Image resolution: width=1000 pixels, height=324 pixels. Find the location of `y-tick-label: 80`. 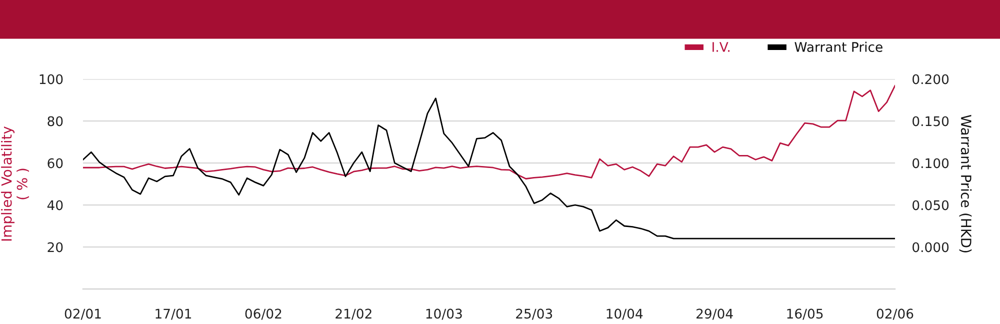

y-tick-label: 80 is located at coordinates (55, 121).